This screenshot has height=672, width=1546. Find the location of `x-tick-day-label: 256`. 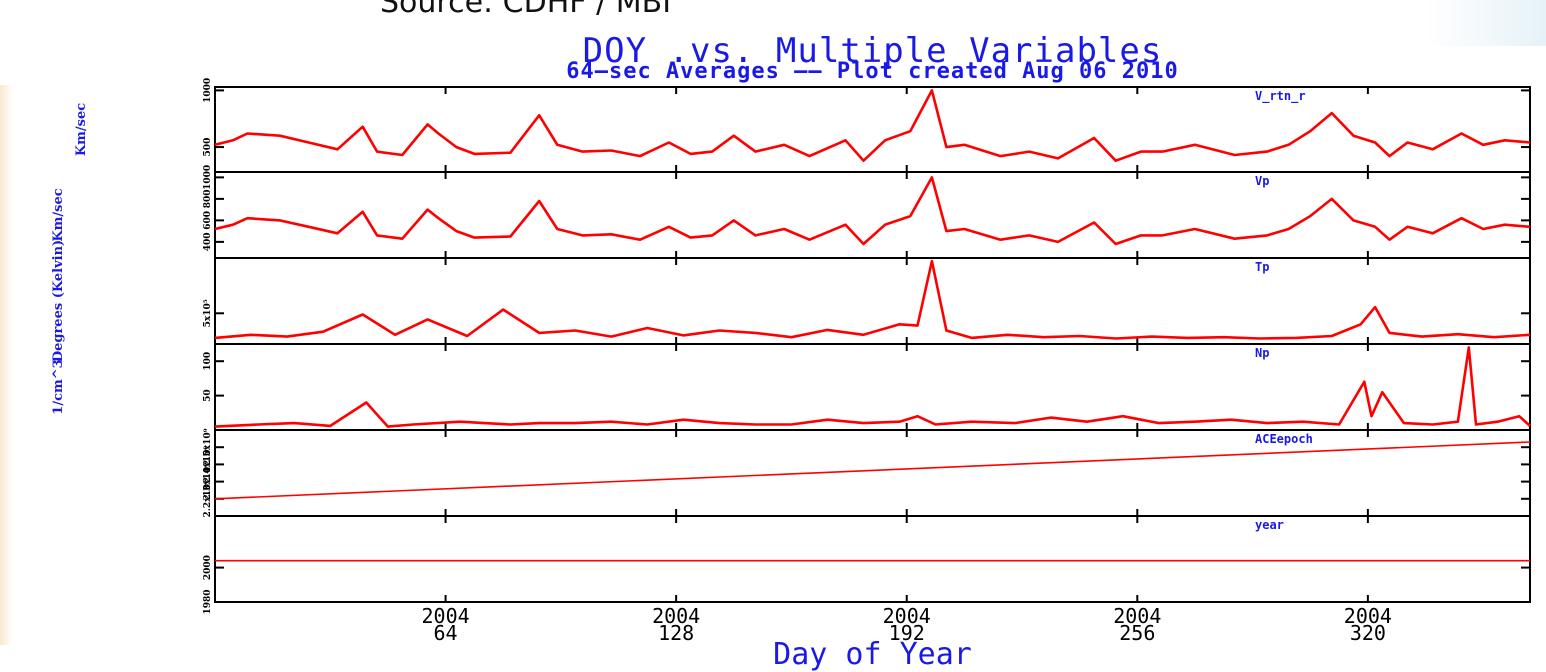

x-tick-day-label: 256 is located at coordinates (1137, 633).